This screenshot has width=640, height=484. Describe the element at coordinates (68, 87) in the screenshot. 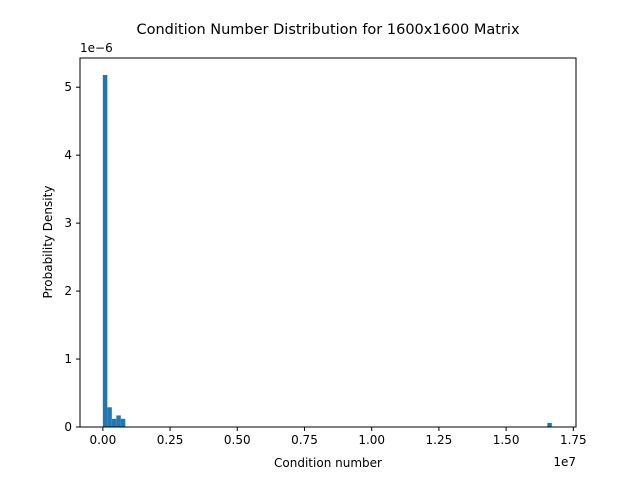

I see `y-tick-label: 5` at that location.